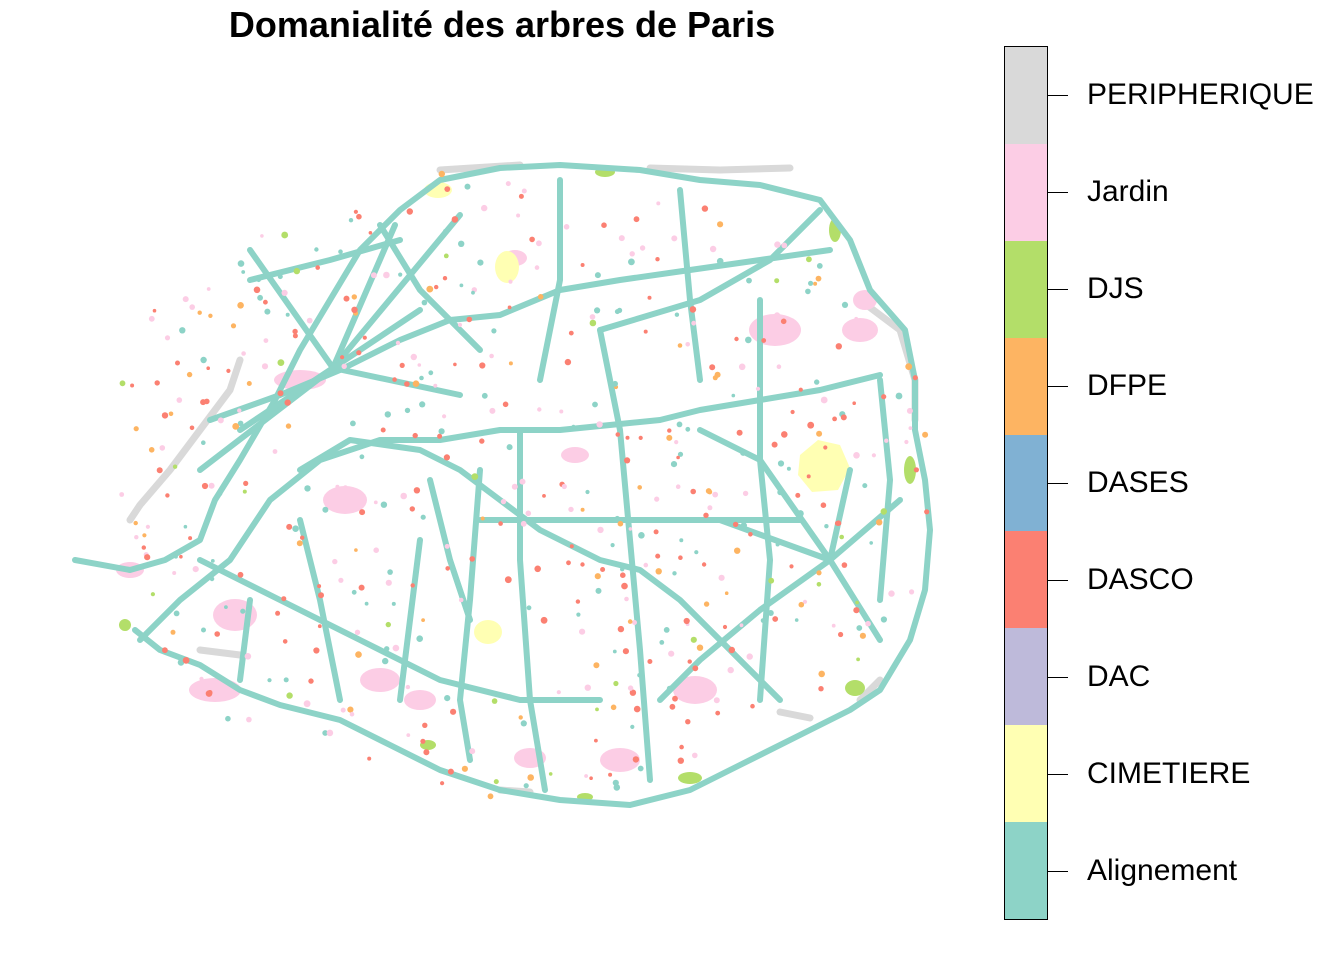 This screenshot has width=1344, height=960. Describe the element at coordinates (1127, 385) in the screenshot. I see `legend-label-dfpe: DFPE` at that location.